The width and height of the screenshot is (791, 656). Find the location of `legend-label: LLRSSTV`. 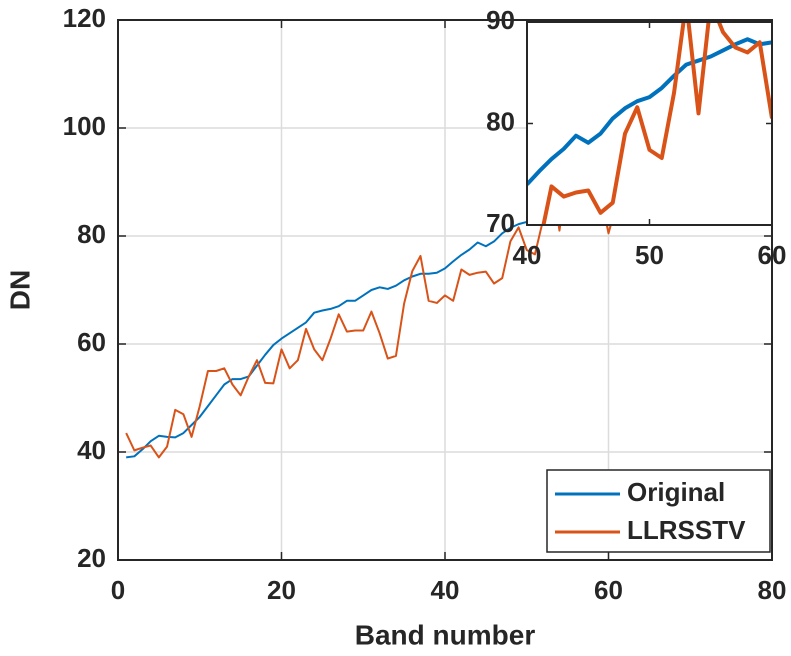

legend-label: LLRSSTV is located at coordinates (686, 530).